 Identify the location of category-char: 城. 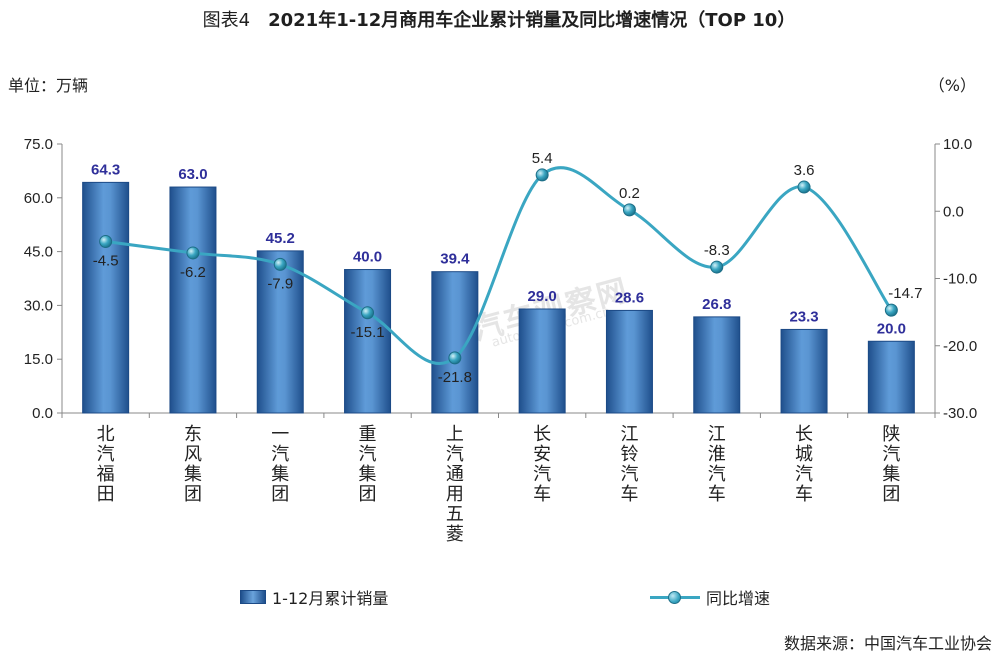
(804, 454).